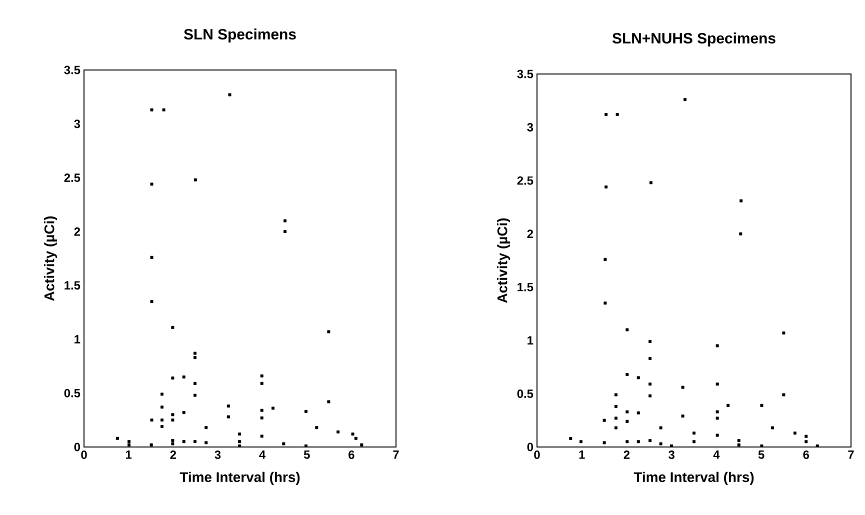 Image resolution: width=865 pixels, height=515 pixels. Describe the element at coordinates (503, 260) in the screenshot. I see `y-axis-title: Activity (µCi)` at that location.